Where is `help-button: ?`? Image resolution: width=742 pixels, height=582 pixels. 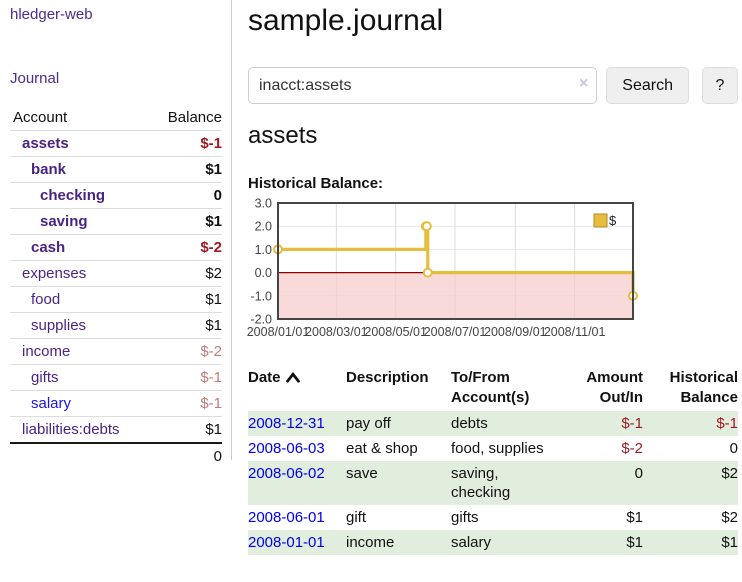
help-button: ? is located at coordinates (720, 85).